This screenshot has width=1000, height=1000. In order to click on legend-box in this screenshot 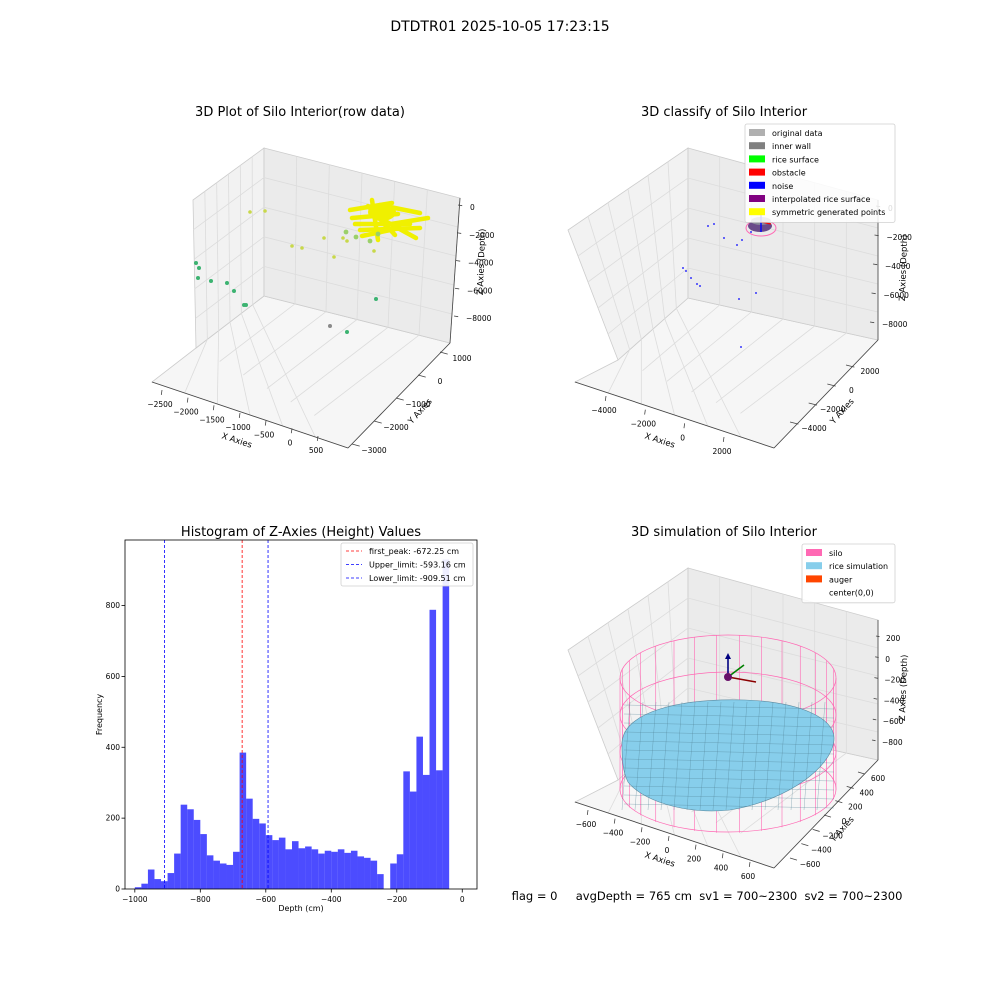, I will do `click(820, 173)`.